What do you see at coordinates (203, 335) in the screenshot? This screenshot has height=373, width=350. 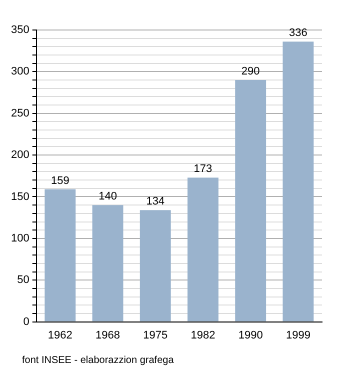 I see `x-tick-label: 1982` at bounding box center [203, 335].